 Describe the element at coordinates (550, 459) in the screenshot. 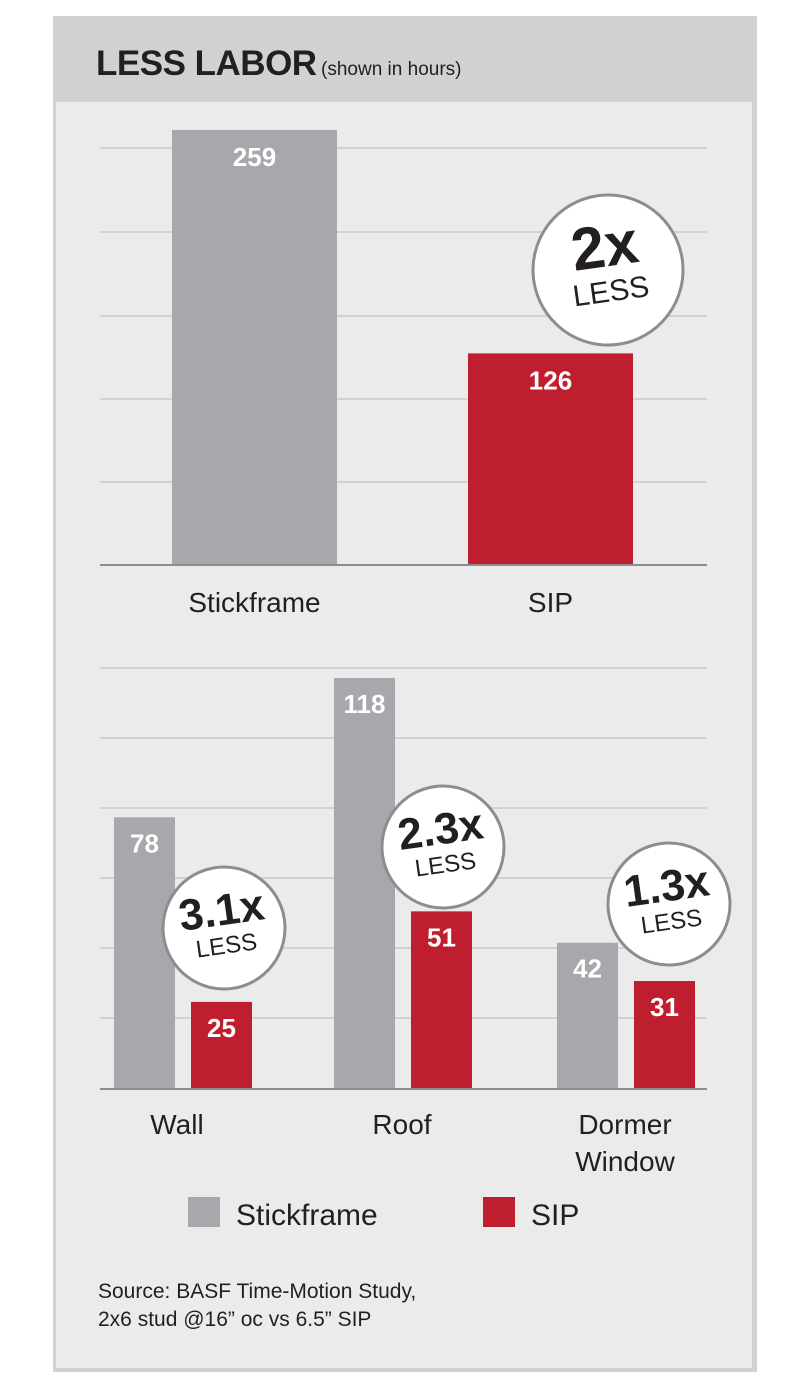

I see `bar-sip` at that location.